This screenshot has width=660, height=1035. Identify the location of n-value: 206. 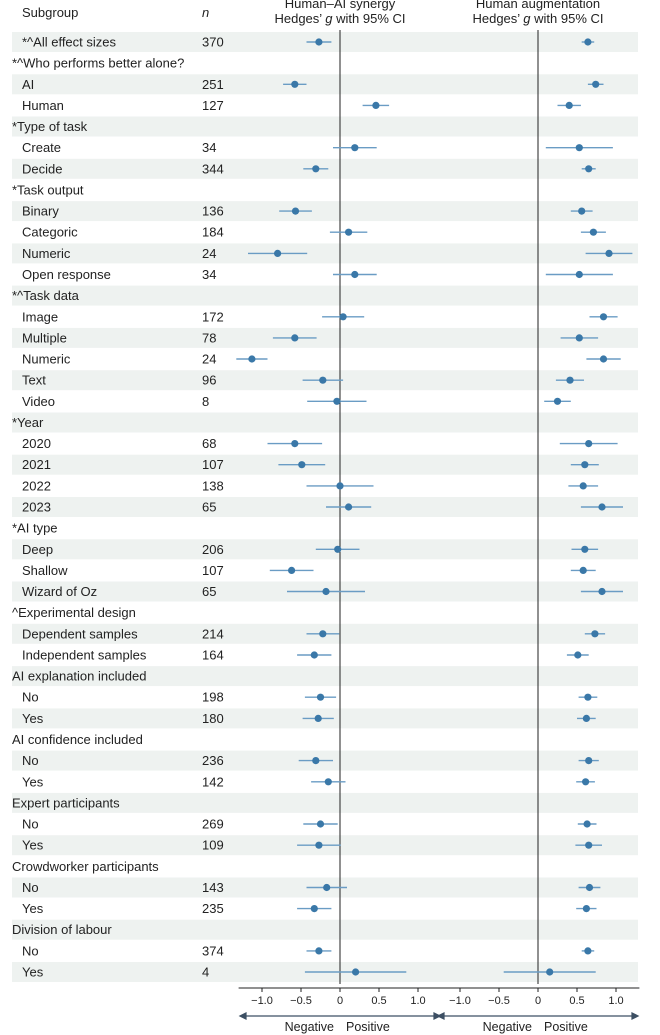
(213, 549).